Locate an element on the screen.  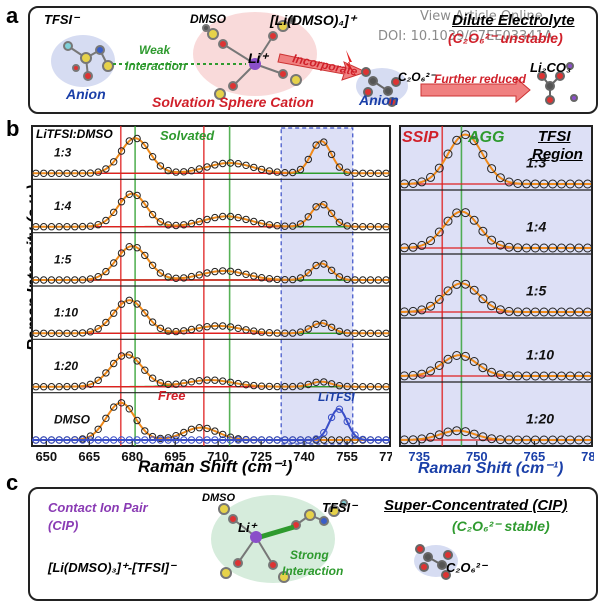
c2o6-label: C₂O₆²⁻ is located at coordinates (417, 77).